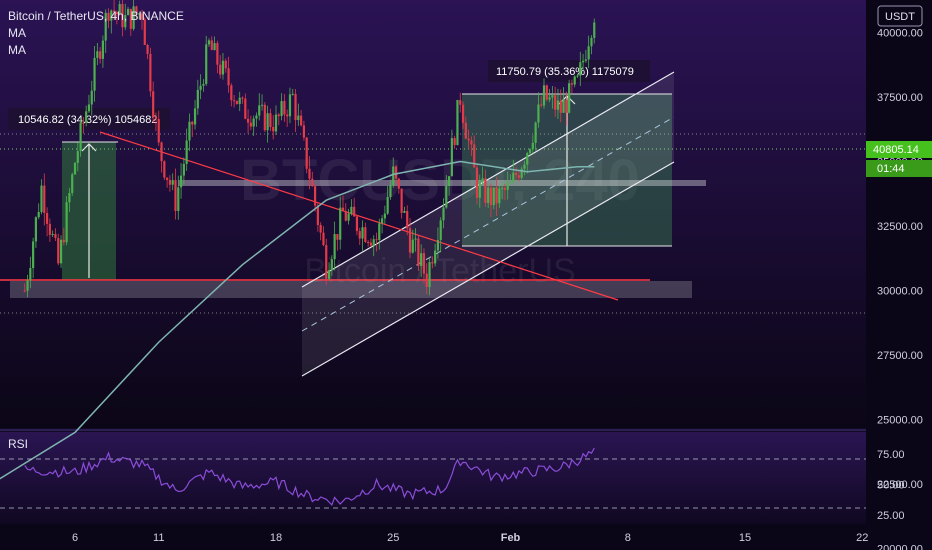 The height and width of the screenshot is (550, 932). I want to click on measure-label-1: 10546.82 (34.32%) 1054682, so click(87, 120).